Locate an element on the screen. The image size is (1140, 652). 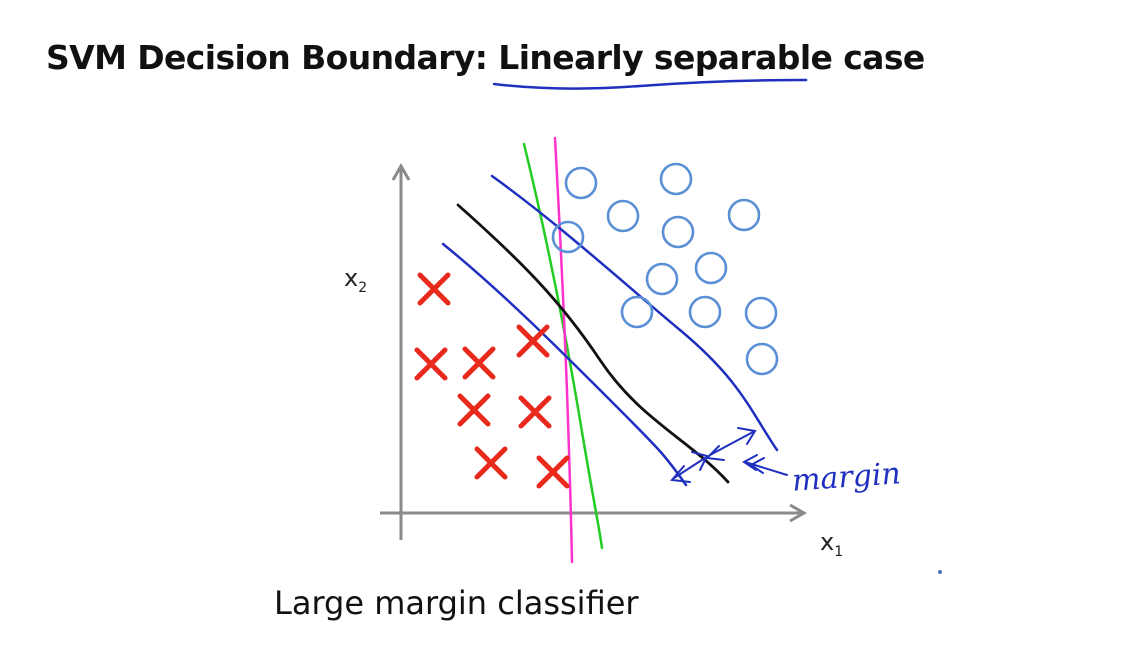
title-underline is located at coordinates (650, 84).